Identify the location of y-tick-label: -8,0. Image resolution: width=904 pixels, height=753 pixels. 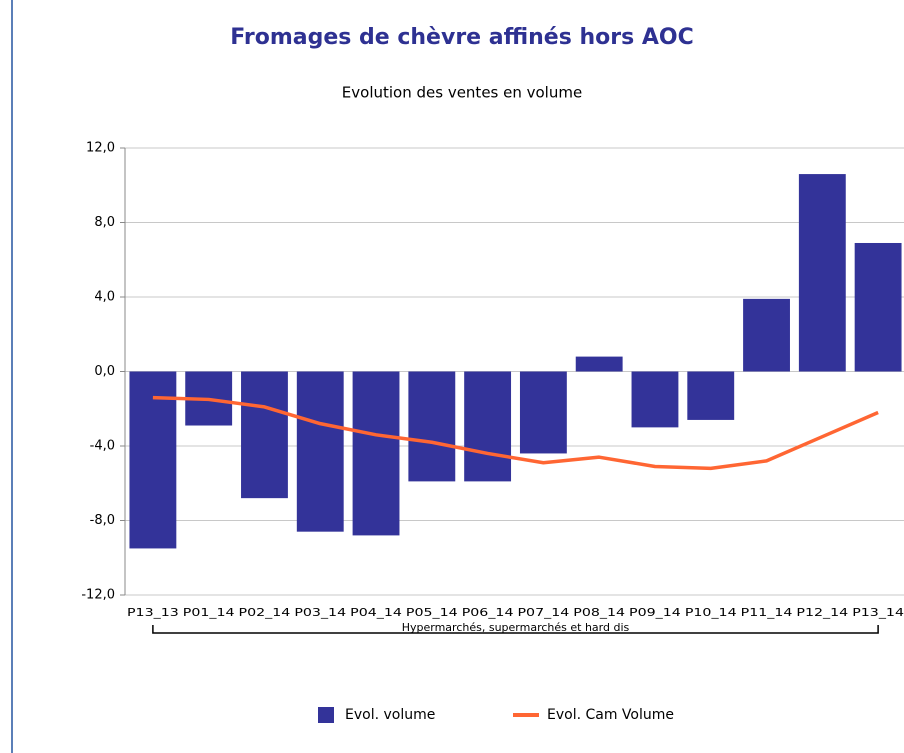
(102, 520).